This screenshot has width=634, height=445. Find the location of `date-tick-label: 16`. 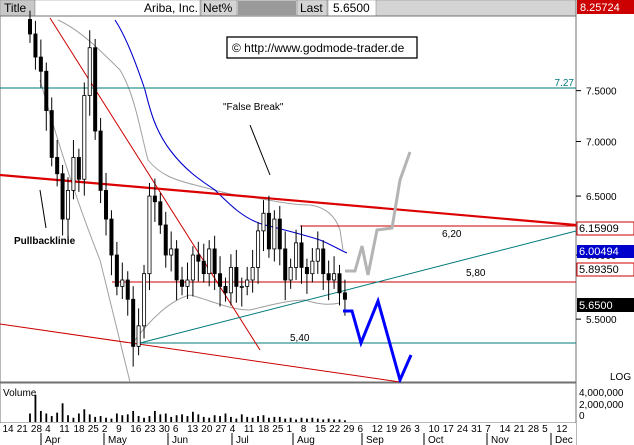

date-tick-label: 16 is located at coordinates (136, 429).